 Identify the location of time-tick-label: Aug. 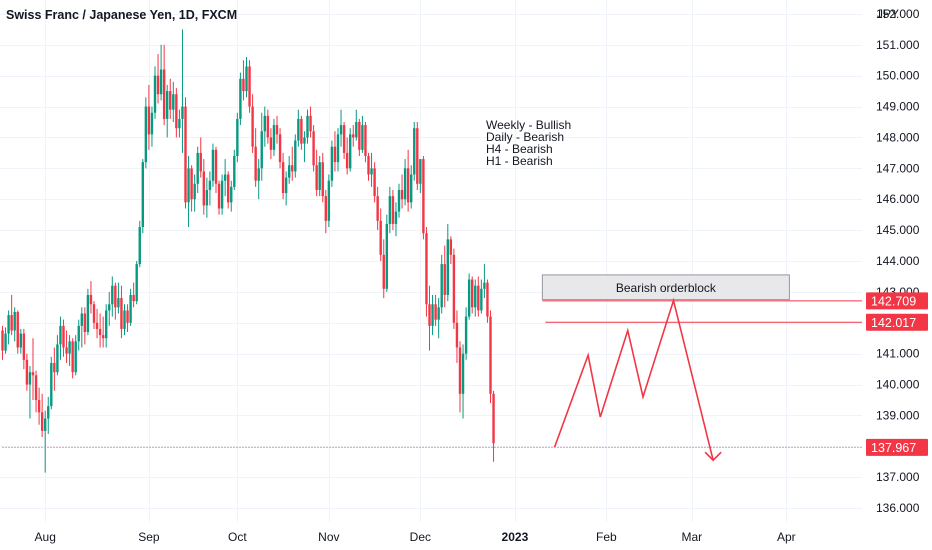
(45, 537).